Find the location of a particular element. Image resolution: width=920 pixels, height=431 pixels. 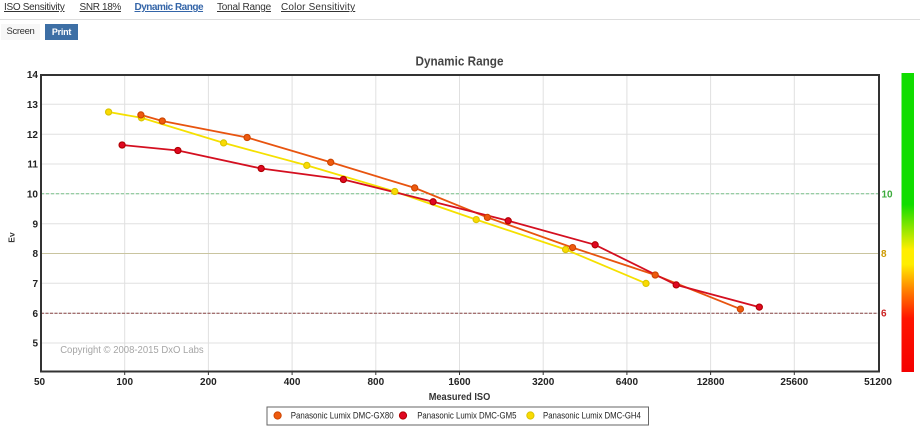

svg-text: 200 is located at coordinates (208, 382).